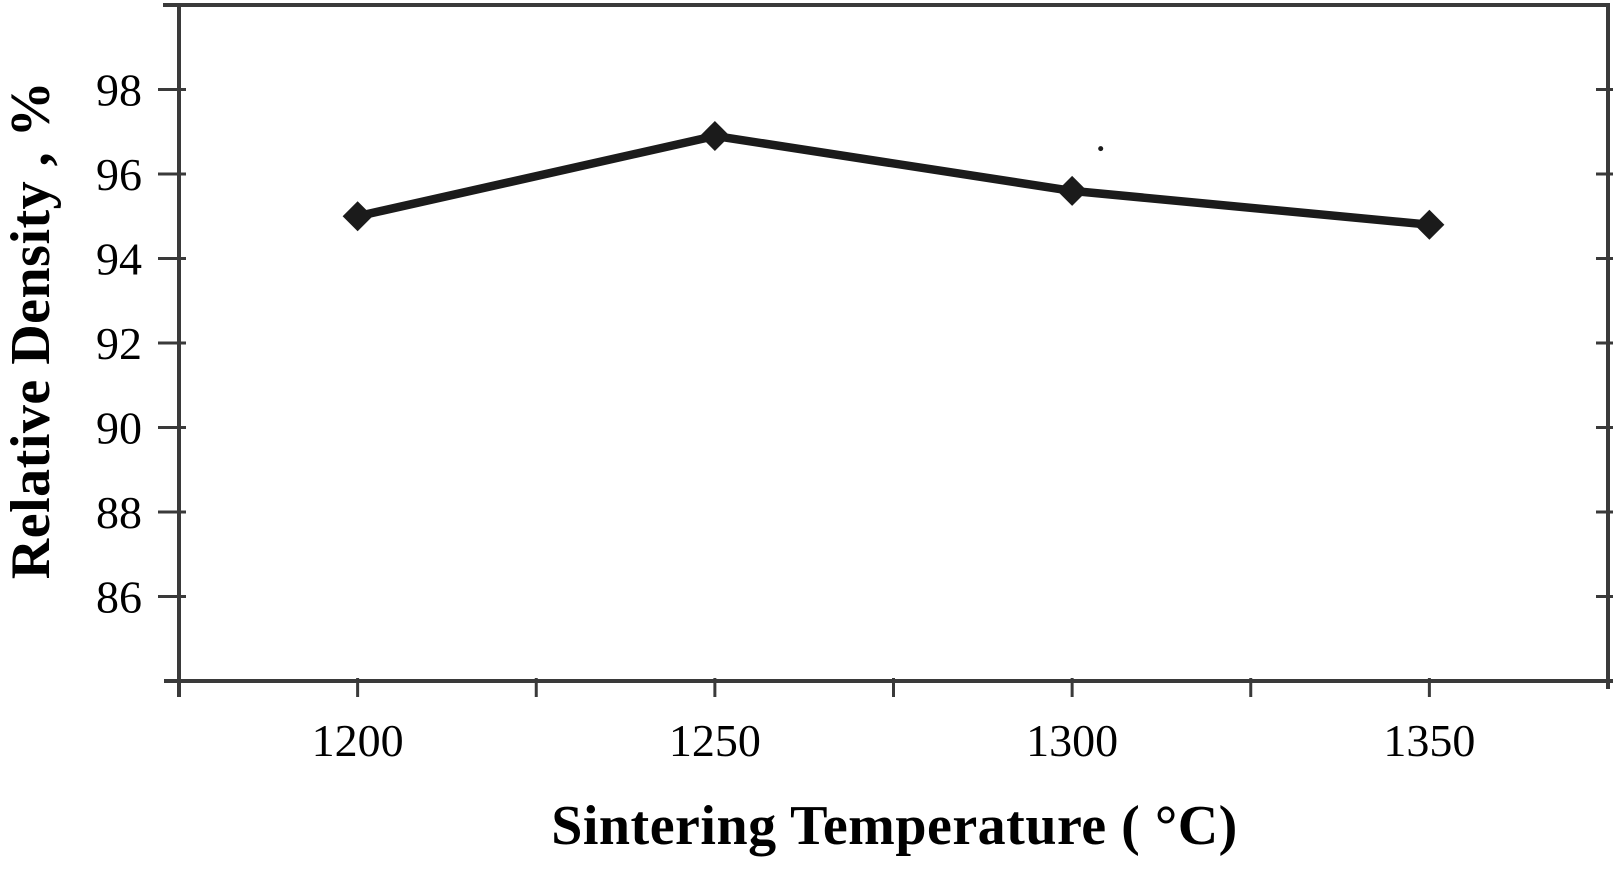 Image resolution: width=1614 pixels, height=873 pixels. Describe the element at coordinates (715, 740) in the screenshot. I see `x-tick-label: 1250` at that location.